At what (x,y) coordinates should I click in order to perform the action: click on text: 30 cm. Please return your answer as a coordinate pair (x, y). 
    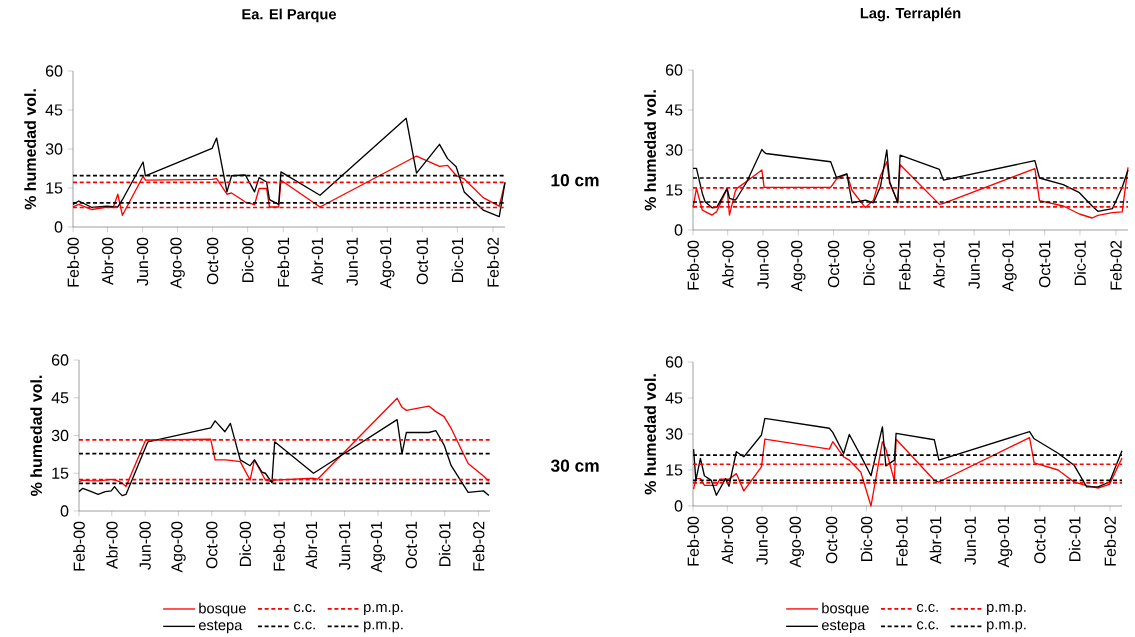
    Looking at the image, I should click on (574, 465).